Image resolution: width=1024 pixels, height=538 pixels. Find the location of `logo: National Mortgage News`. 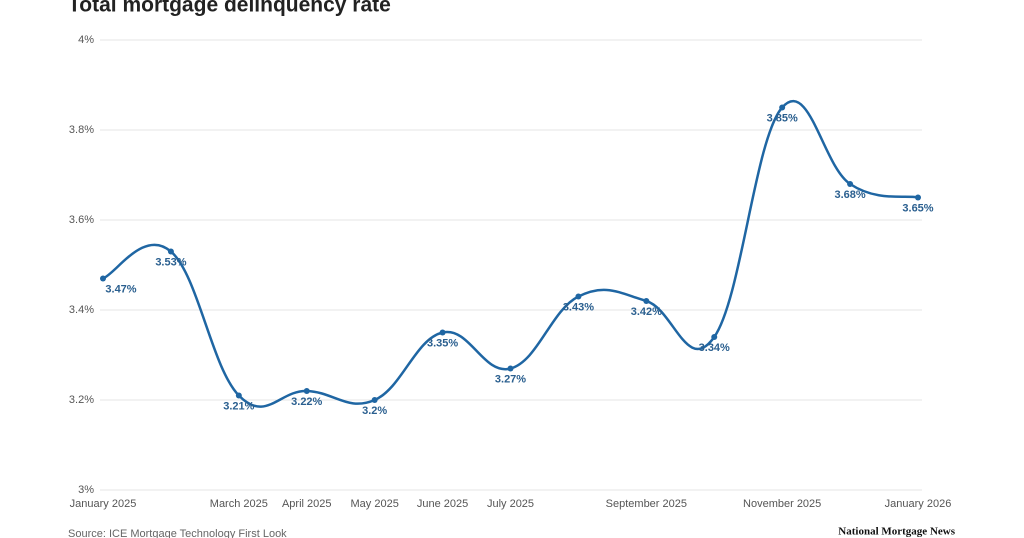

logo: National Mortgage News is located at coordinates (896, 532).